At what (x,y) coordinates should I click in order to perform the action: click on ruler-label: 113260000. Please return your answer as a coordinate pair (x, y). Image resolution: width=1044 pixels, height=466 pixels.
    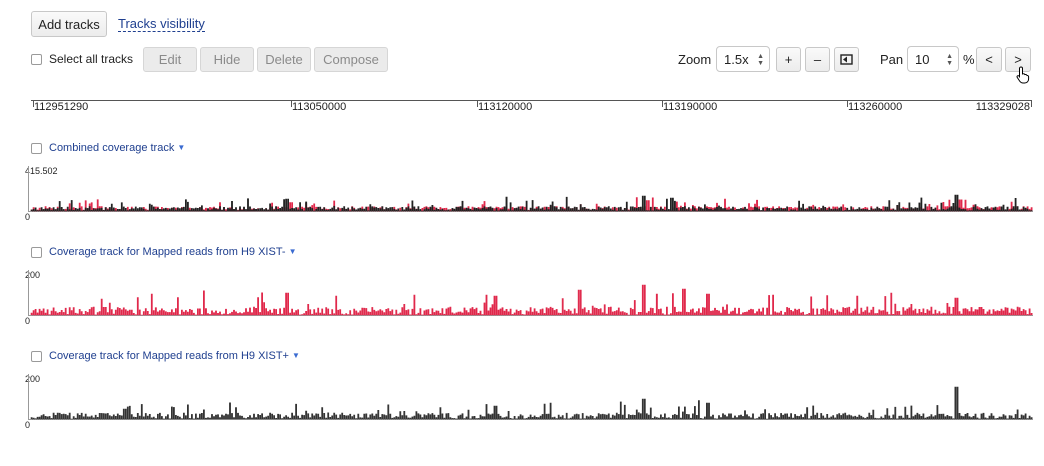
    Looking at the image, I should click on (875, 107).